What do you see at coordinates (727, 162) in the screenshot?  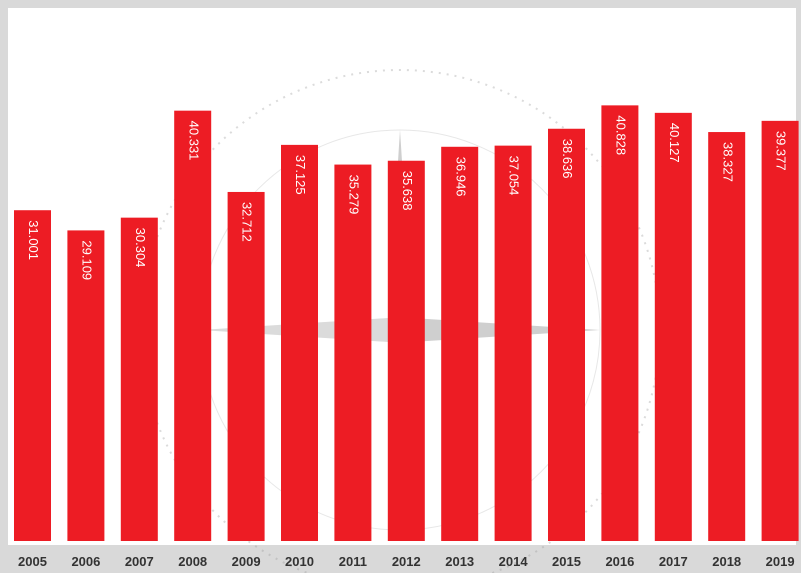 I see `value-label: 38.327` at bounding box center [727, 162].